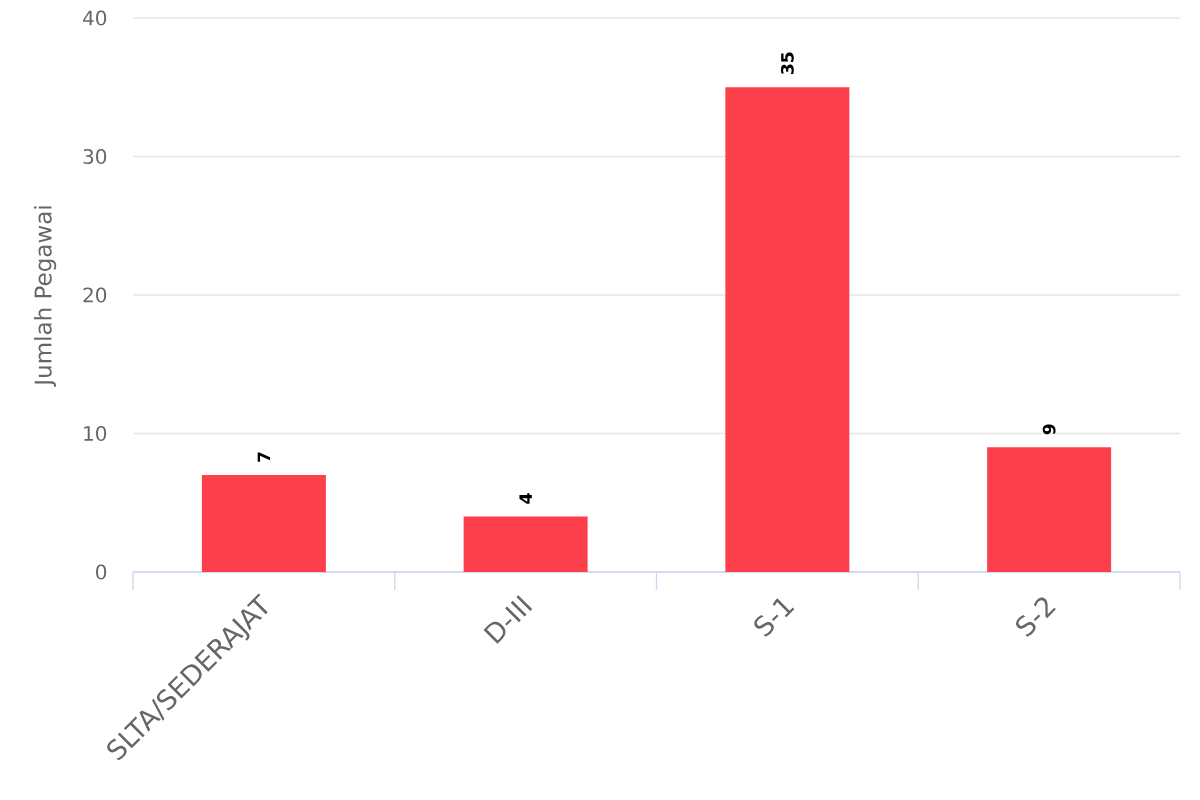 This screenshot has width=1200, height=800. I want to click on x-tick-label: S-1, so click(774, 617).